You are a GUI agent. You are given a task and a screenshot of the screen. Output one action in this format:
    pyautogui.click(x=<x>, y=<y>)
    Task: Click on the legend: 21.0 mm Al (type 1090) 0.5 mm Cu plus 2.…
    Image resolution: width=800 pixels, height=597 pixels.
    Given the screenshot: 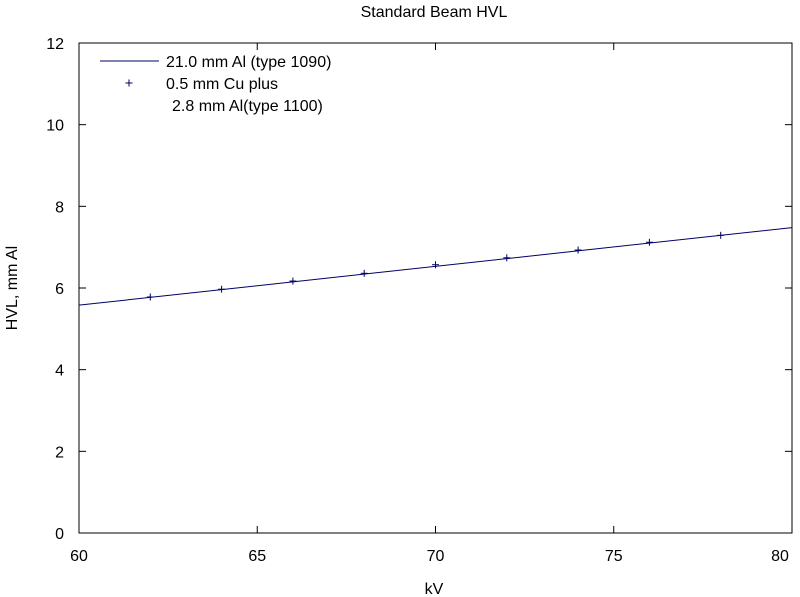 What is the action you would take?
    pyautogui.click(x=215, y=84)
    